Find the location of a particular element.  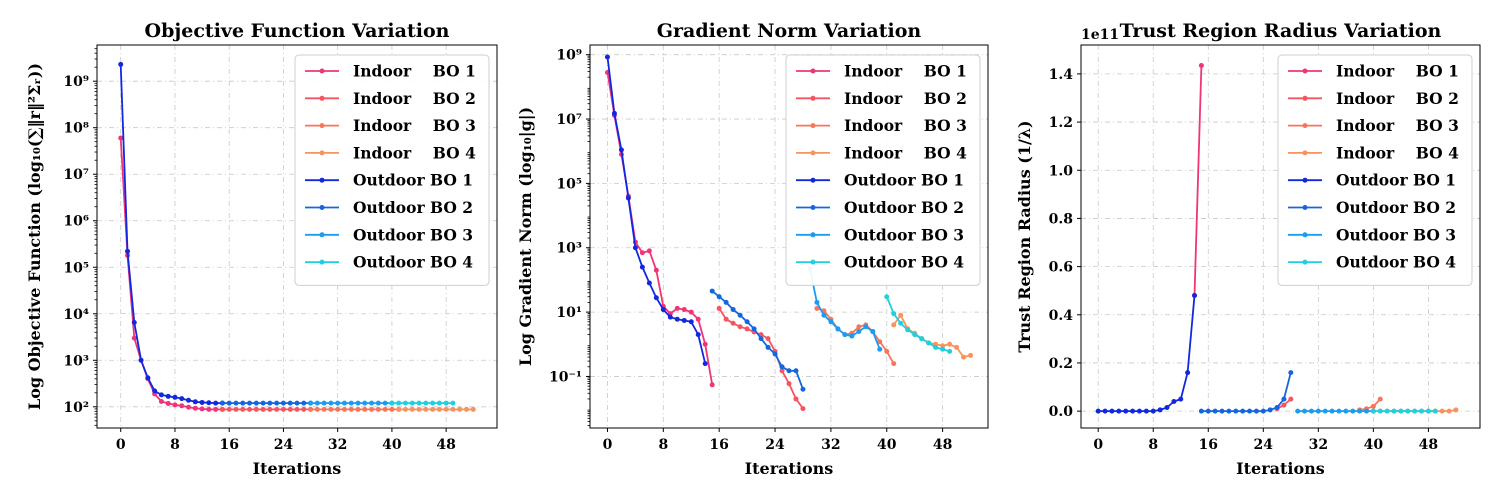

x-axis-label: Iterations is located at coordinates (1280, 468).